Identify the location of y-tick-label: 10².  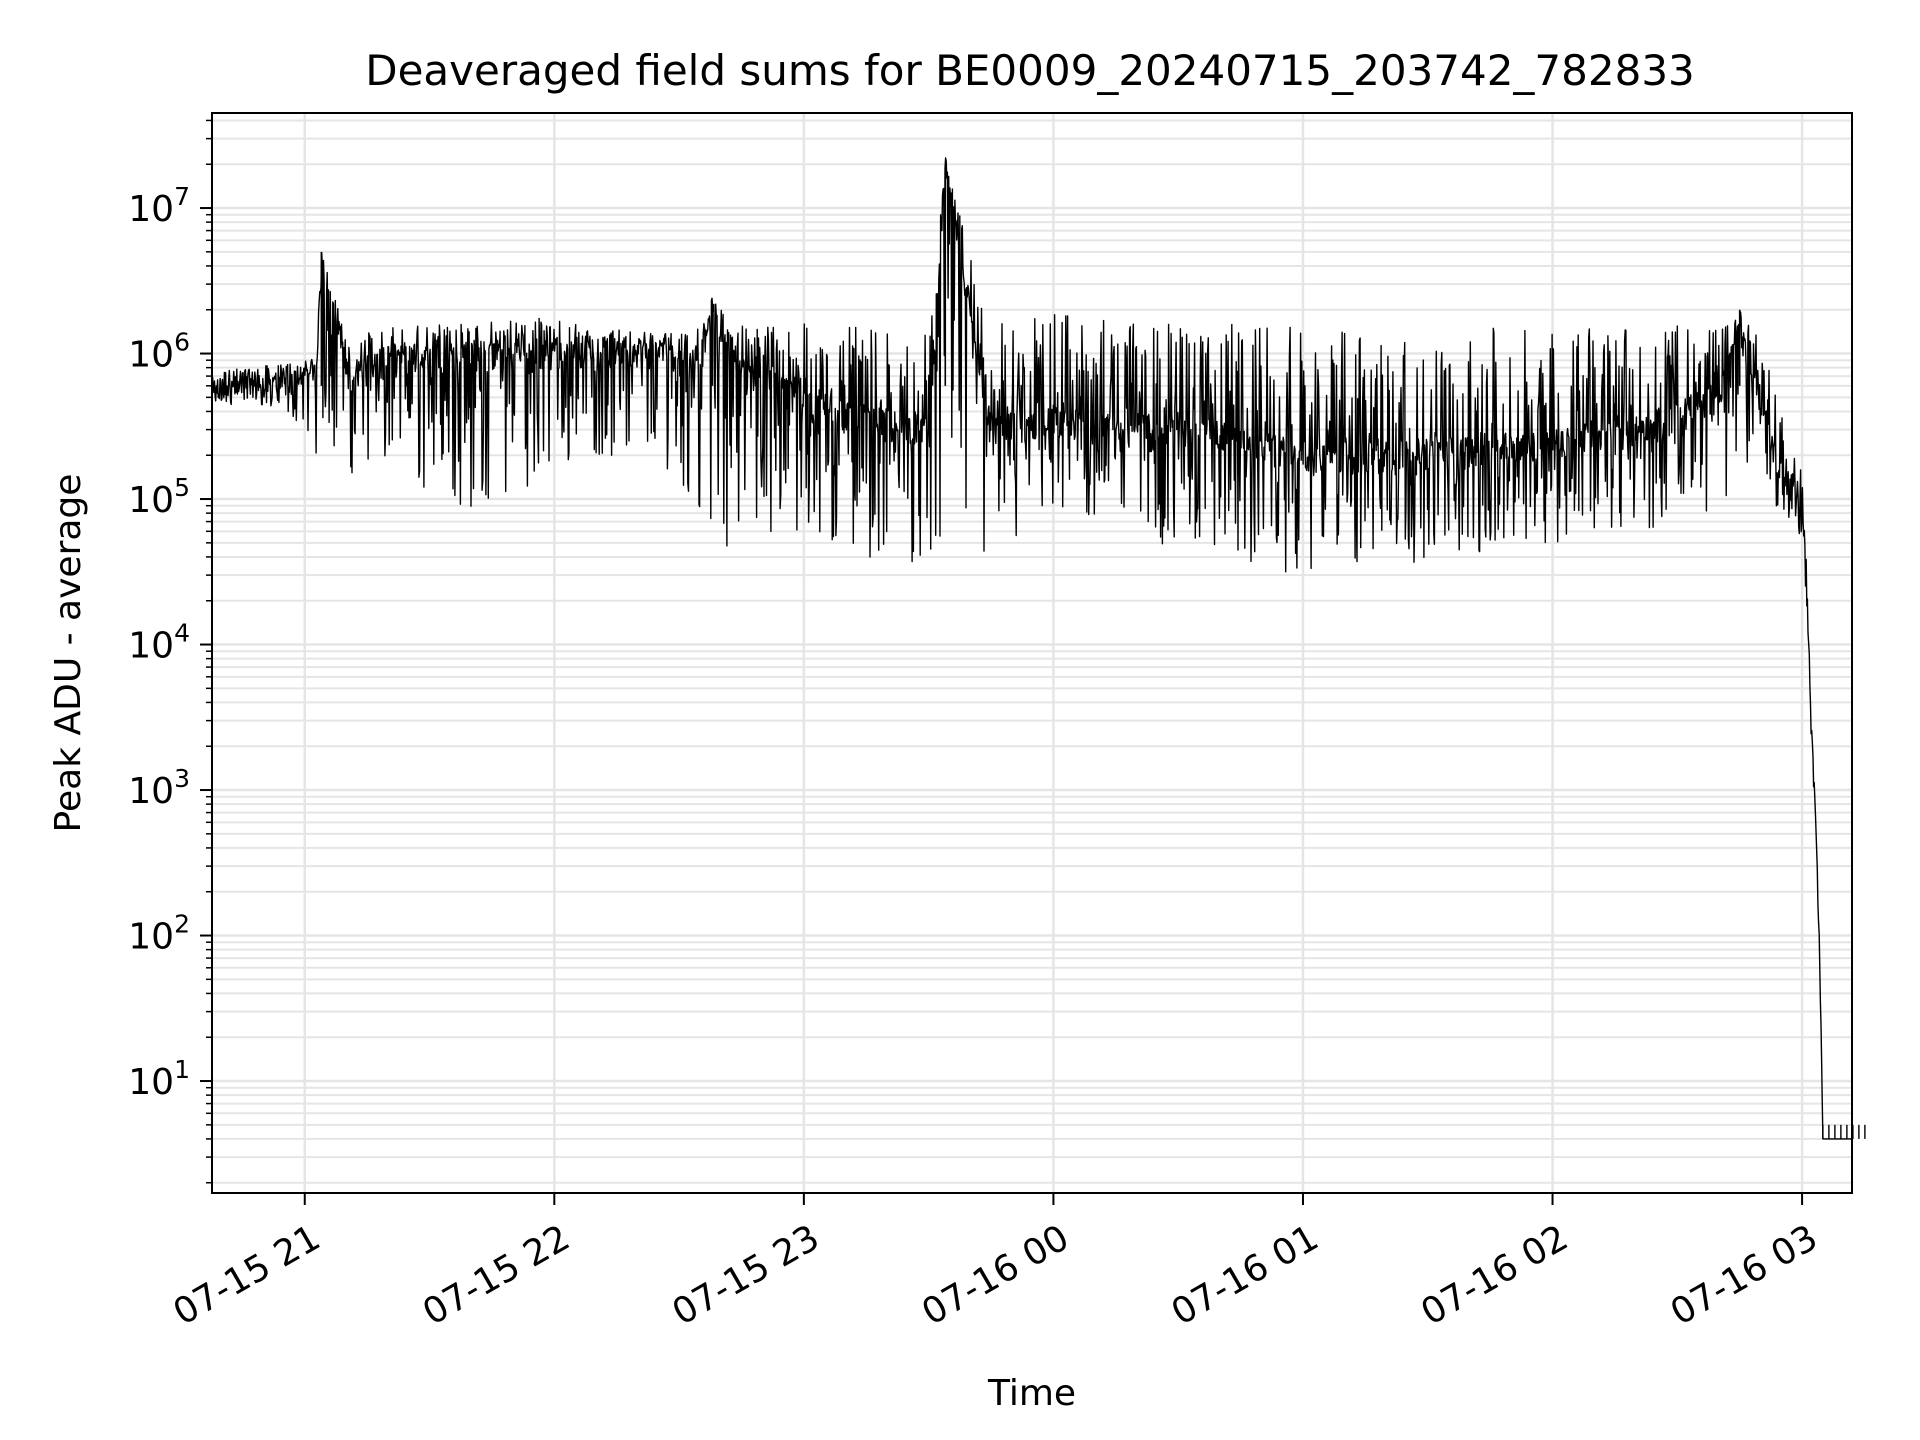
(159, 934).